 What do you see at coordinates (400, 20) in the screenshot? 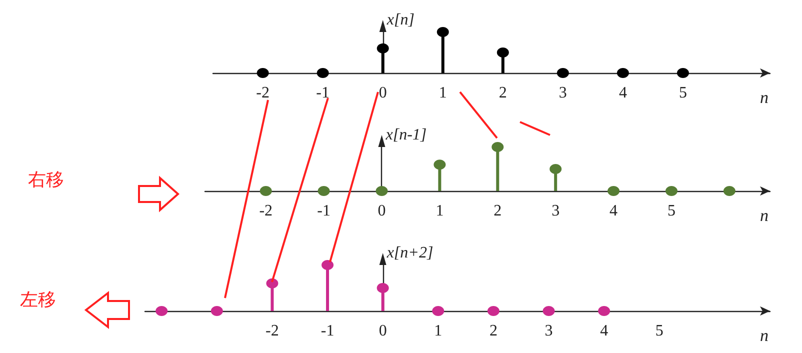
I see `y-axis-title: x[n]` at bounding box center [400, 20].